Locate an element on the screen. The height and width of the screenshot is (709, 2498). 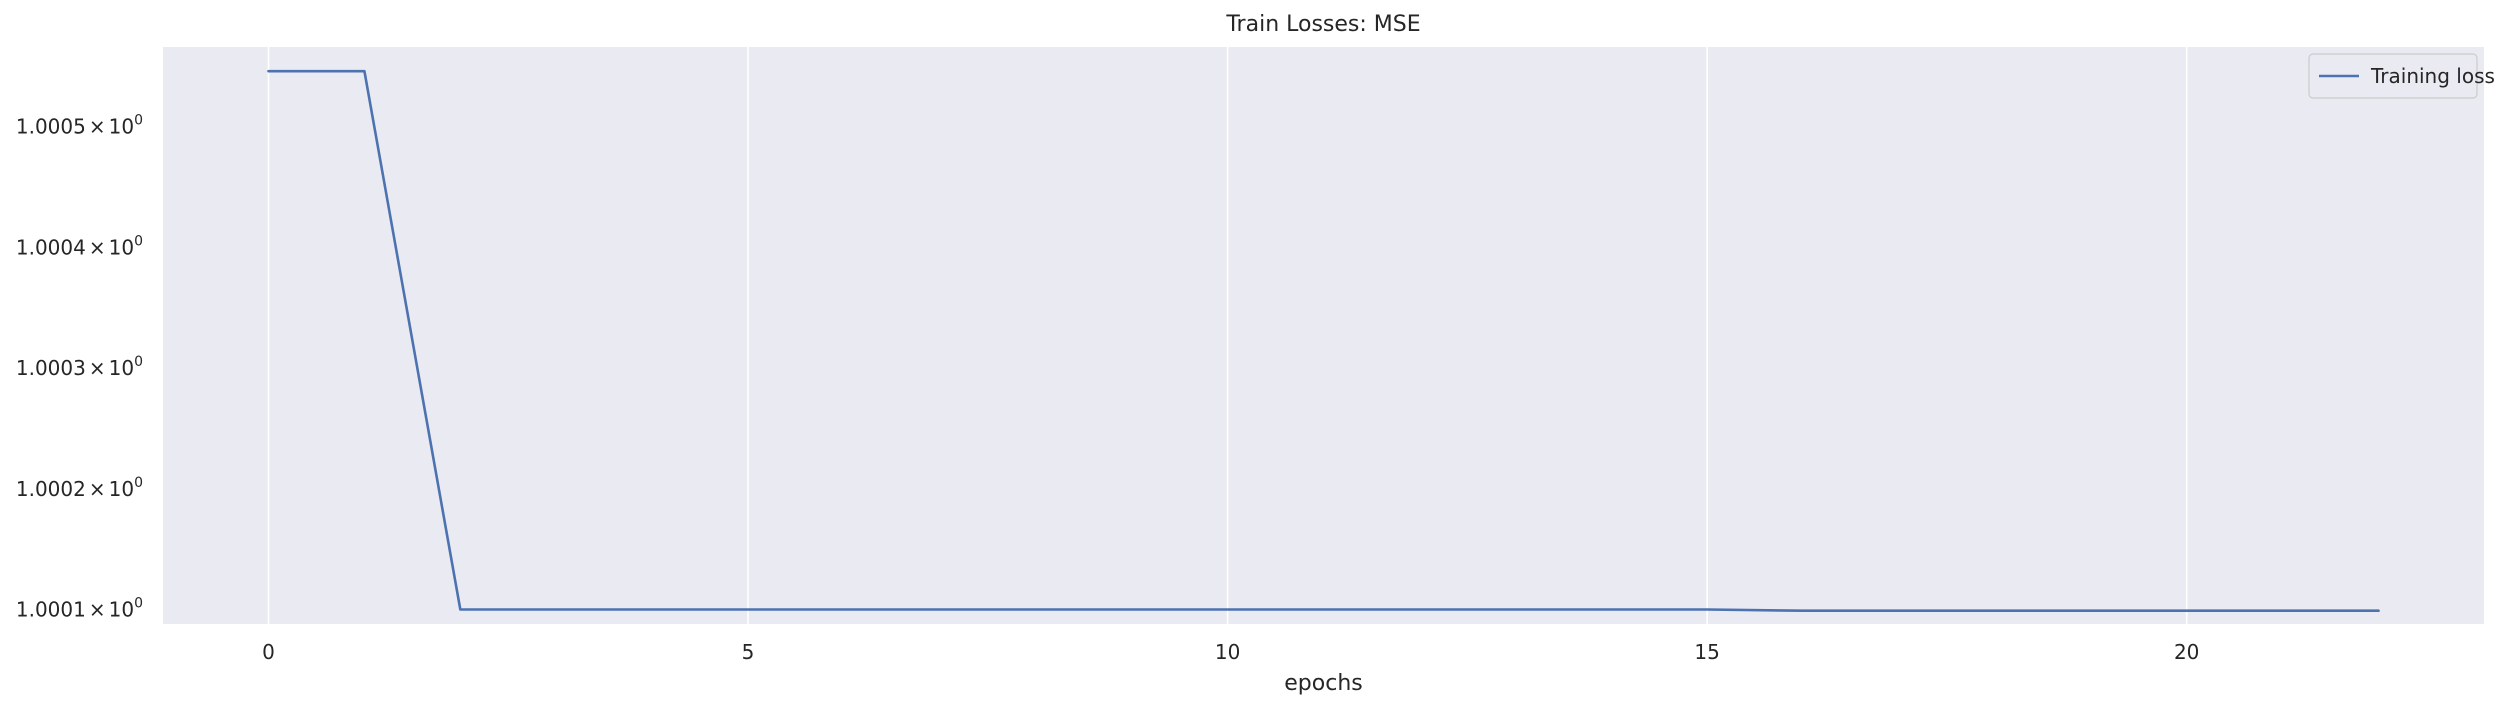
chart-title: Train Losses: MSE is located at coordinates (1322, 24).